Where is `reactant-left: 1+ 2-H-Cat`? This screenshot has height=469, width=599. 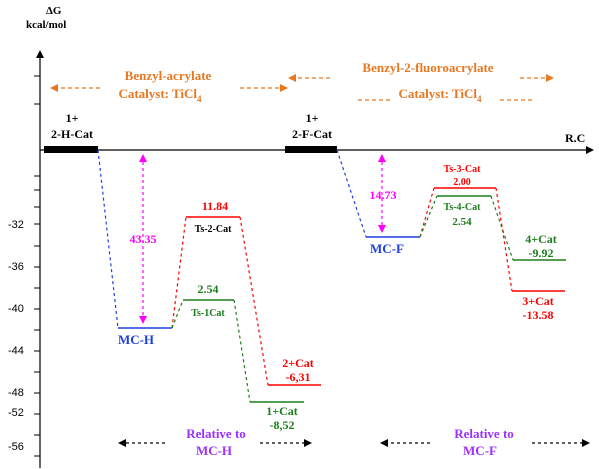
reactant-left: 1+ 2-H-Cat is located at coordinates (71, 132).